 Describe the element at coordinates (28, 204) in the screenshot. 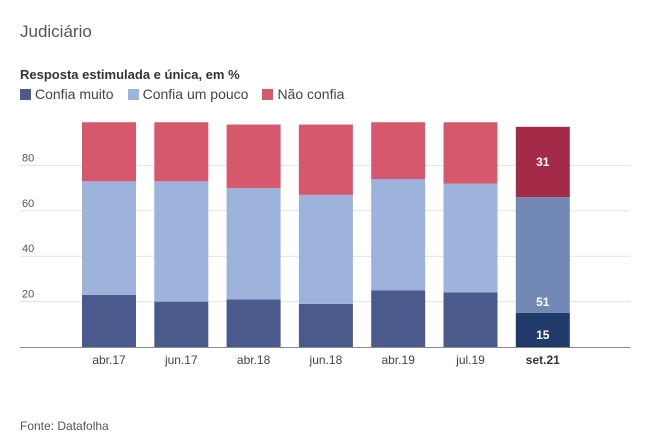

I see `y-tick-label-60: 60` at that location.